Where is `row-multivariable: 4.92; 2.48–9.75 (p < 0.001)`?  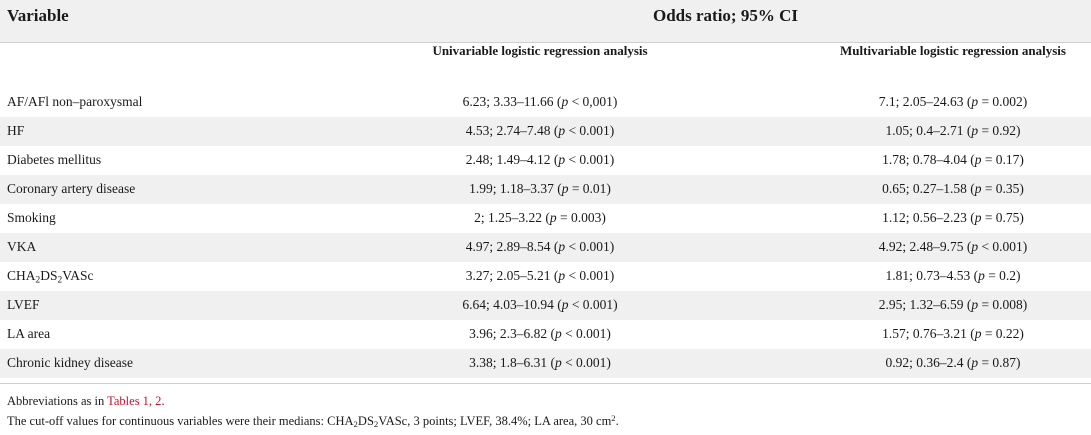
row-multivariable: 4.92; 2.48–9.75 (p < 0.001) is located at coordinates (953, 246).